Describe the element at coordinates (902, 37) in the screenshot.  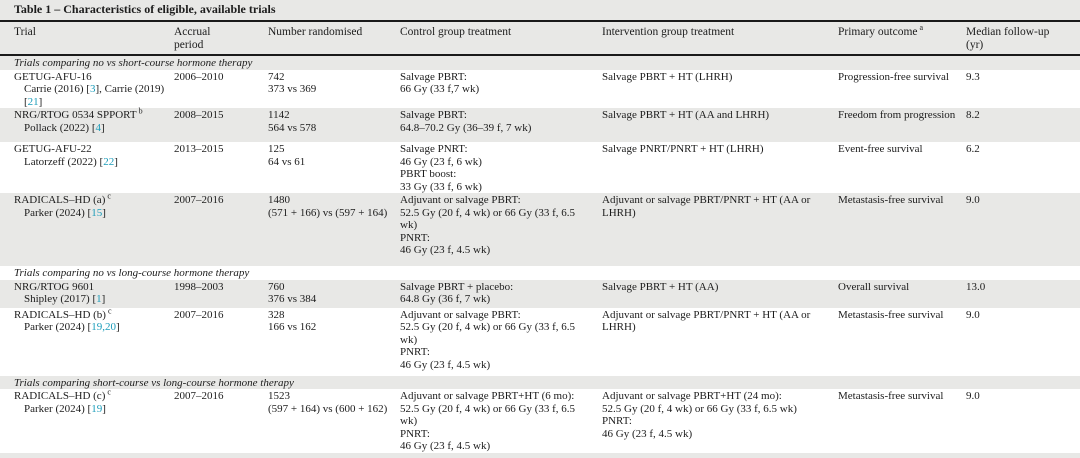
I see `header-cell: Primary outcome a` at that location.